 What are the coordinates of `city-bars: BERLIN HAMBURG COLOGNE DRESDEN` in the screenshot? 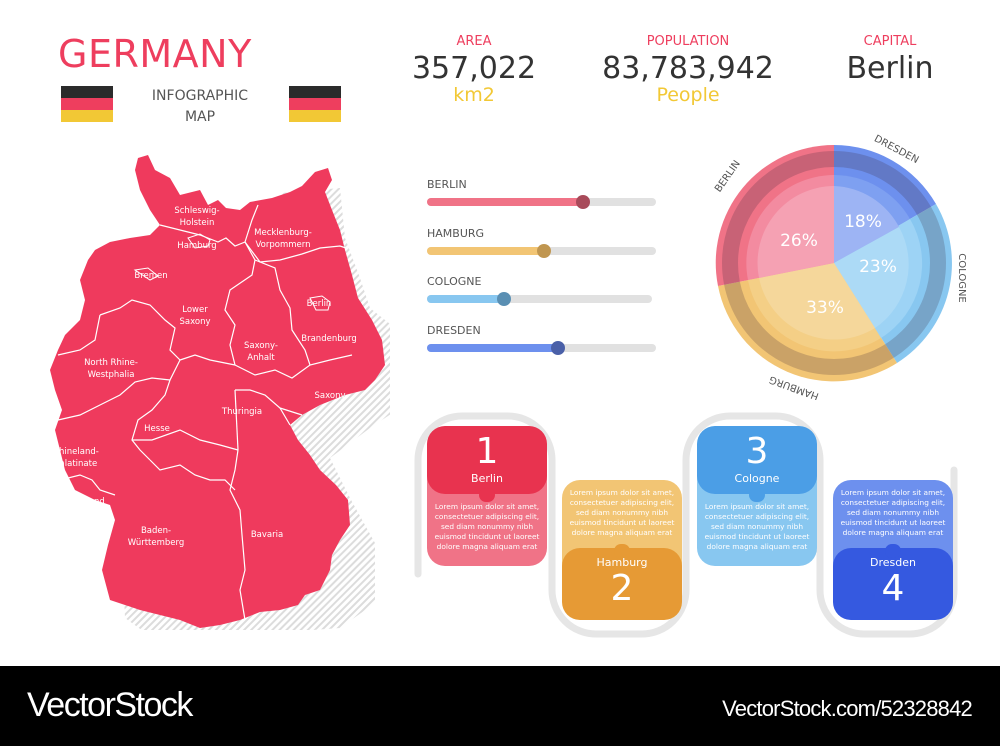 It's located at (543, 275).